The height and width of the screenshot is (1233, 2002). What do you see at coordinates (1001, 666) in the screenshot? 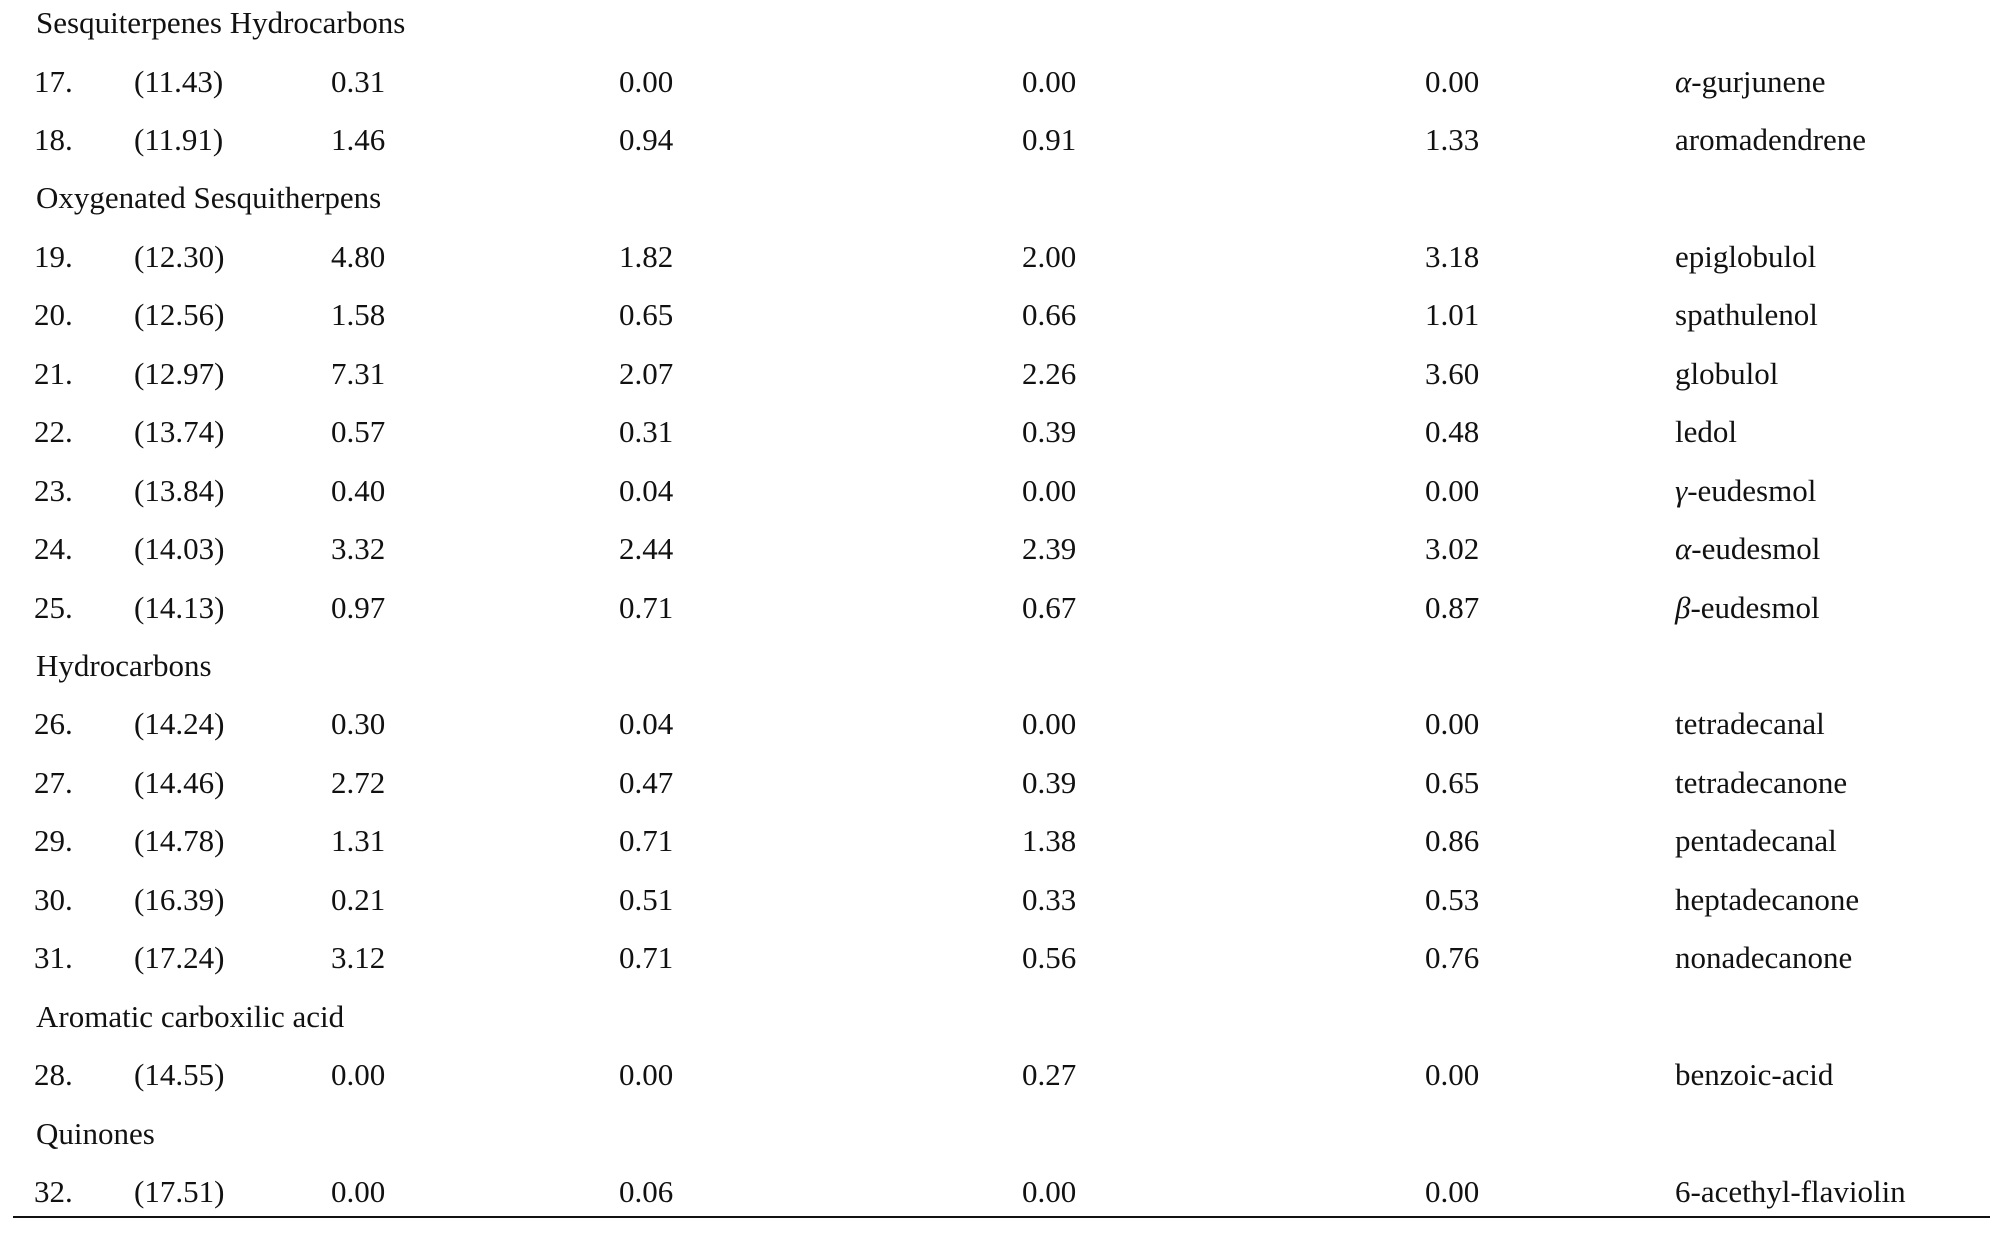
I see `section-header-row: Hydrocarbons` at bounding box center [1001, 666].